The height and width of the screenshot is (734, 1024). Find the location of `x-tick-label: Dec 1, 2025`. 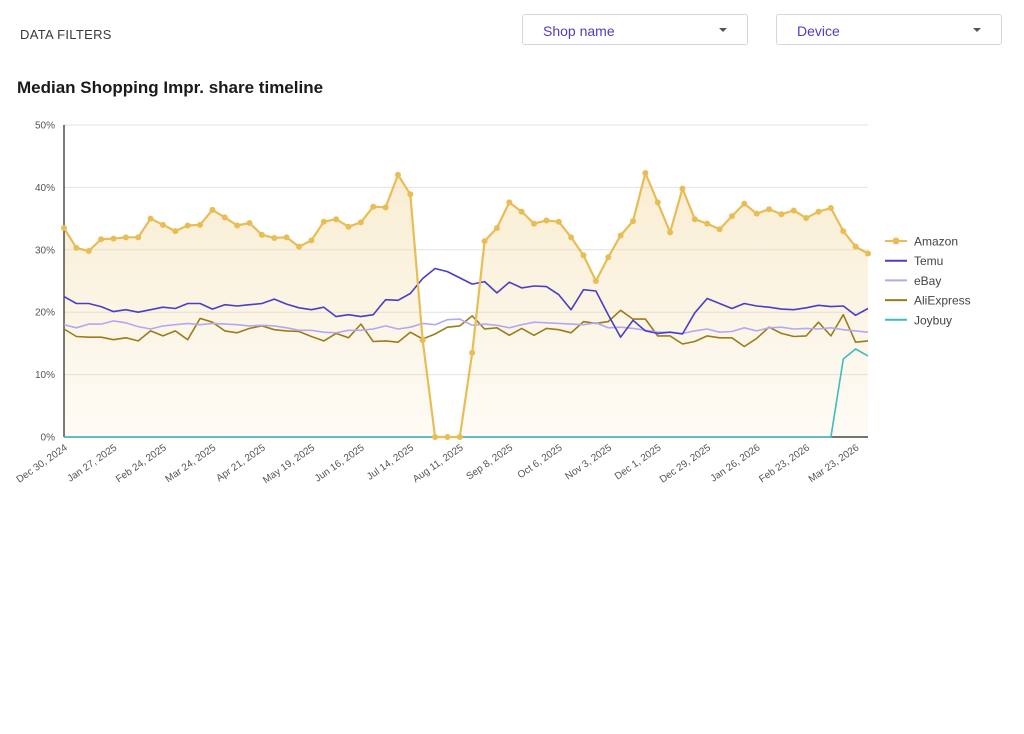

x-tick-label: Dec 1, 2025 is located at coordinates (638, 462).